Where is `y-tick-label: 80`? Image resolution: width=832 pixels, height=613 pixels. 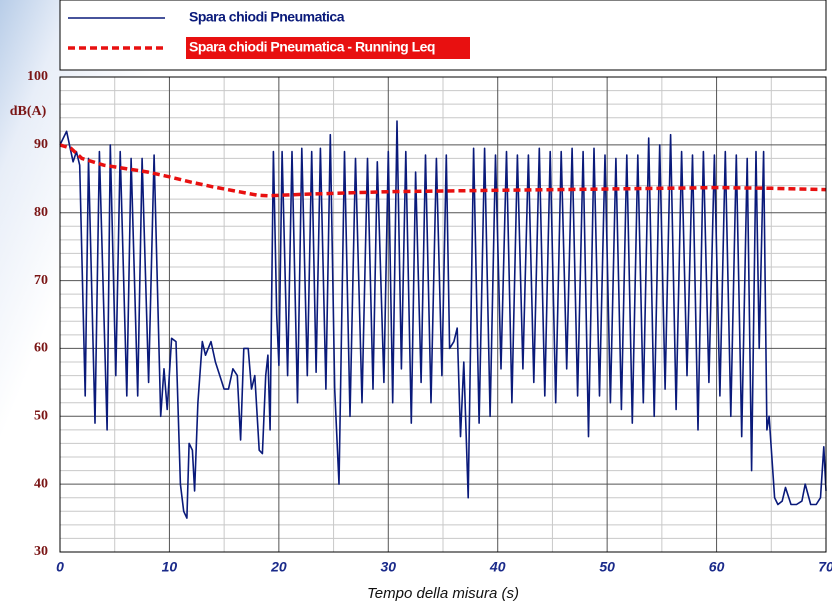
y-tick-label: 80 is located at coordinates (41, 212).